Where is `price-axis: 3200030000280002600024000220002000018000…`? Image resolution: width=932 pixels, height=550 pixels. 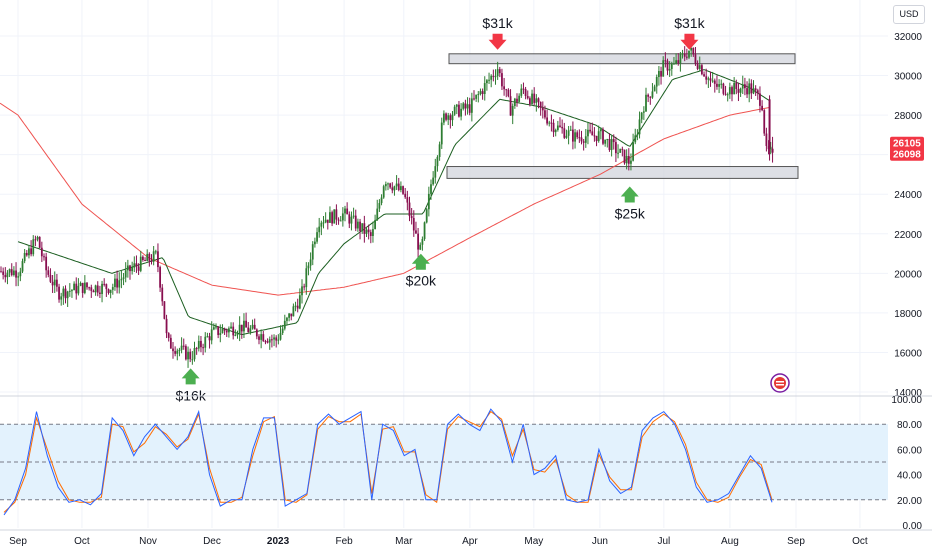 price-axis: 3200030000280002600024000220002000018000… is located at coordinates (908, 215).